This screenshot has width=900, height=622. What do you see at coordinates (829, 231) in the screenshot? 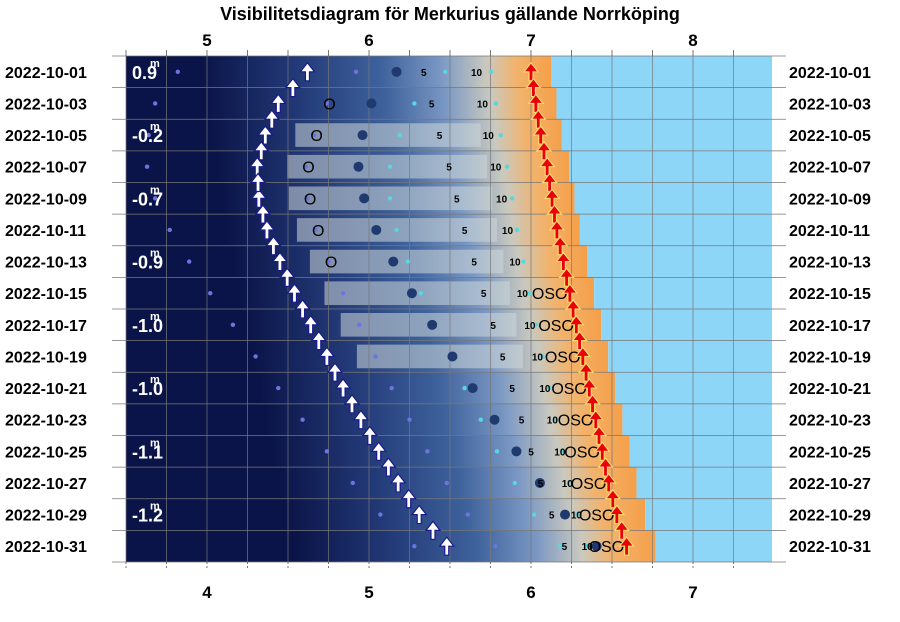
I see `date-label-right: 2022-10-11` at bounding box center [829, 231].